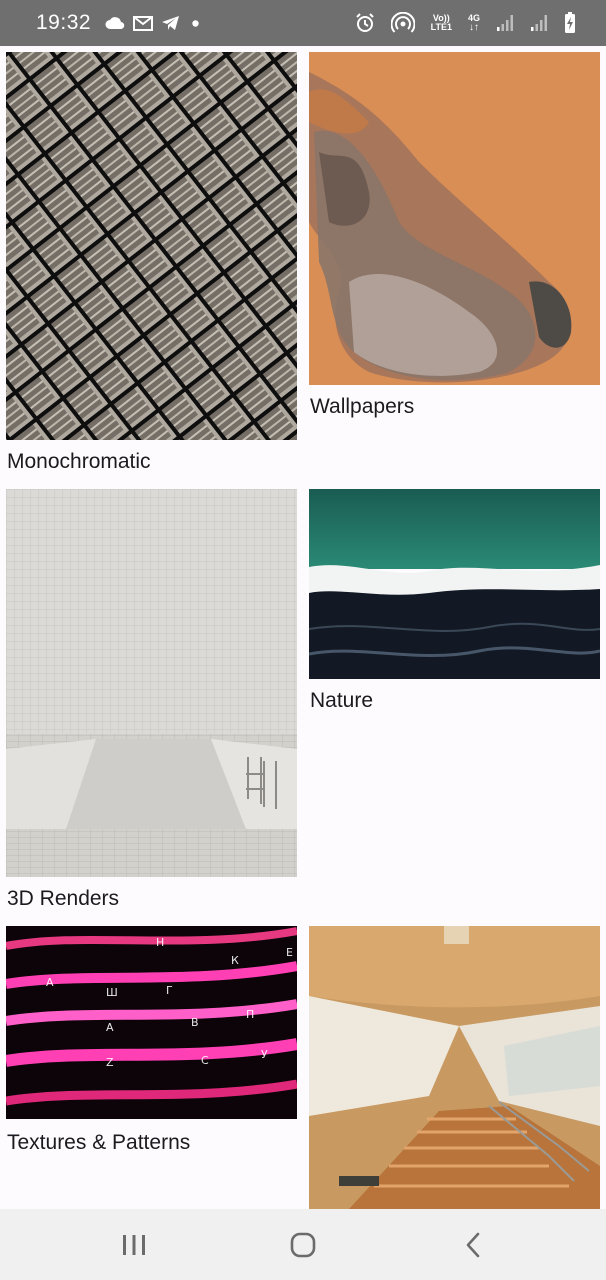  What do you see at coordinates (79, 462) in the screenshot?
I see `category-label: Monochromatic` at bounding box center [79, 462].